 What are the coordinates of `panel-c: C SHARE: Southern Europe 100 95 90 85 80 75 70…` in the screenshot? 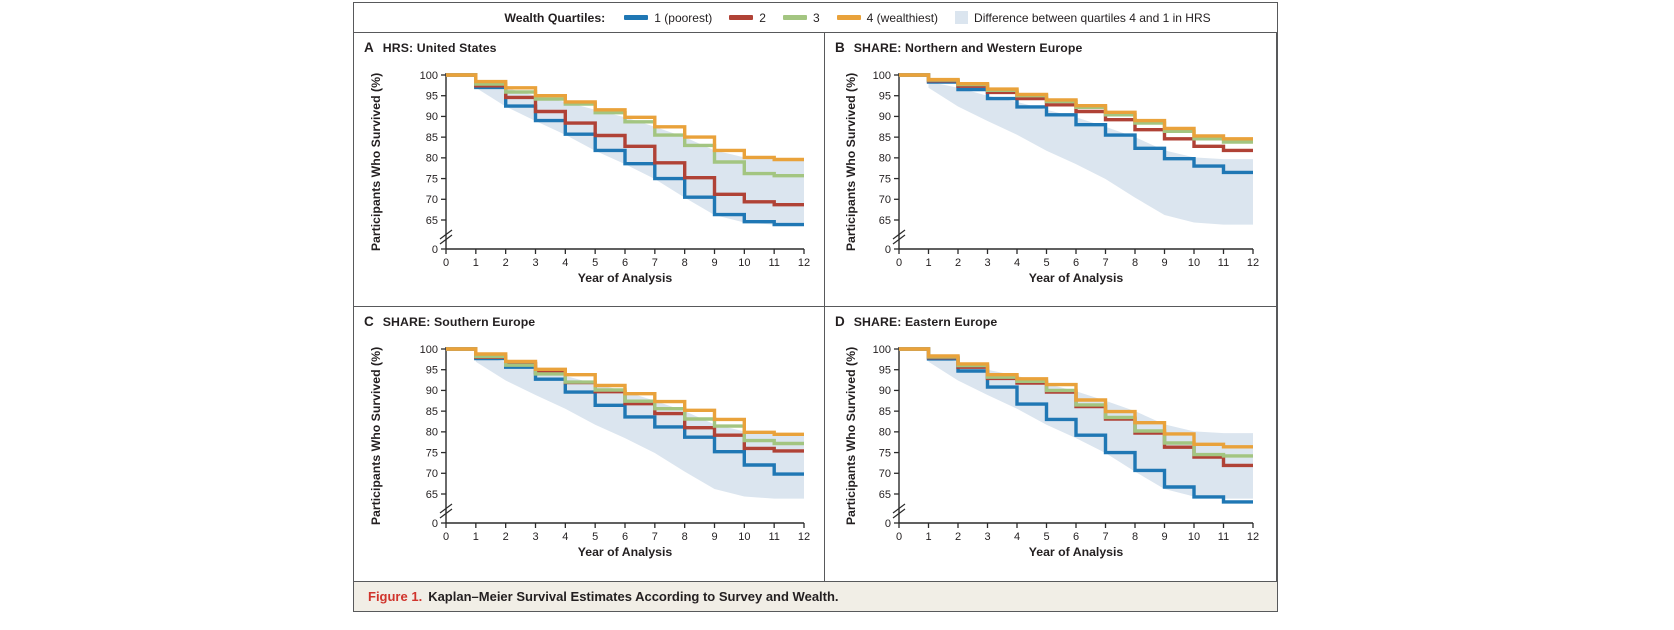 It's located at (589, 444).